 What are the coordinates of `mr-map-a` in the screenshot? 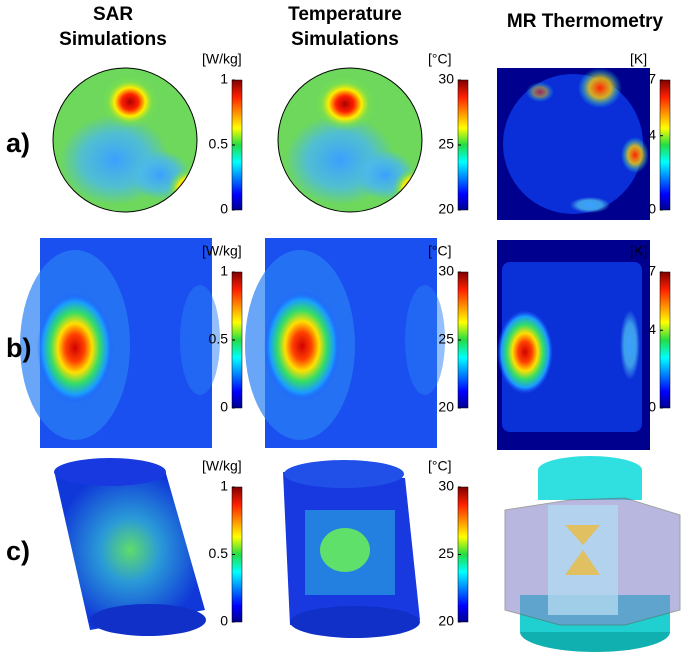 It's located at (573, 144).